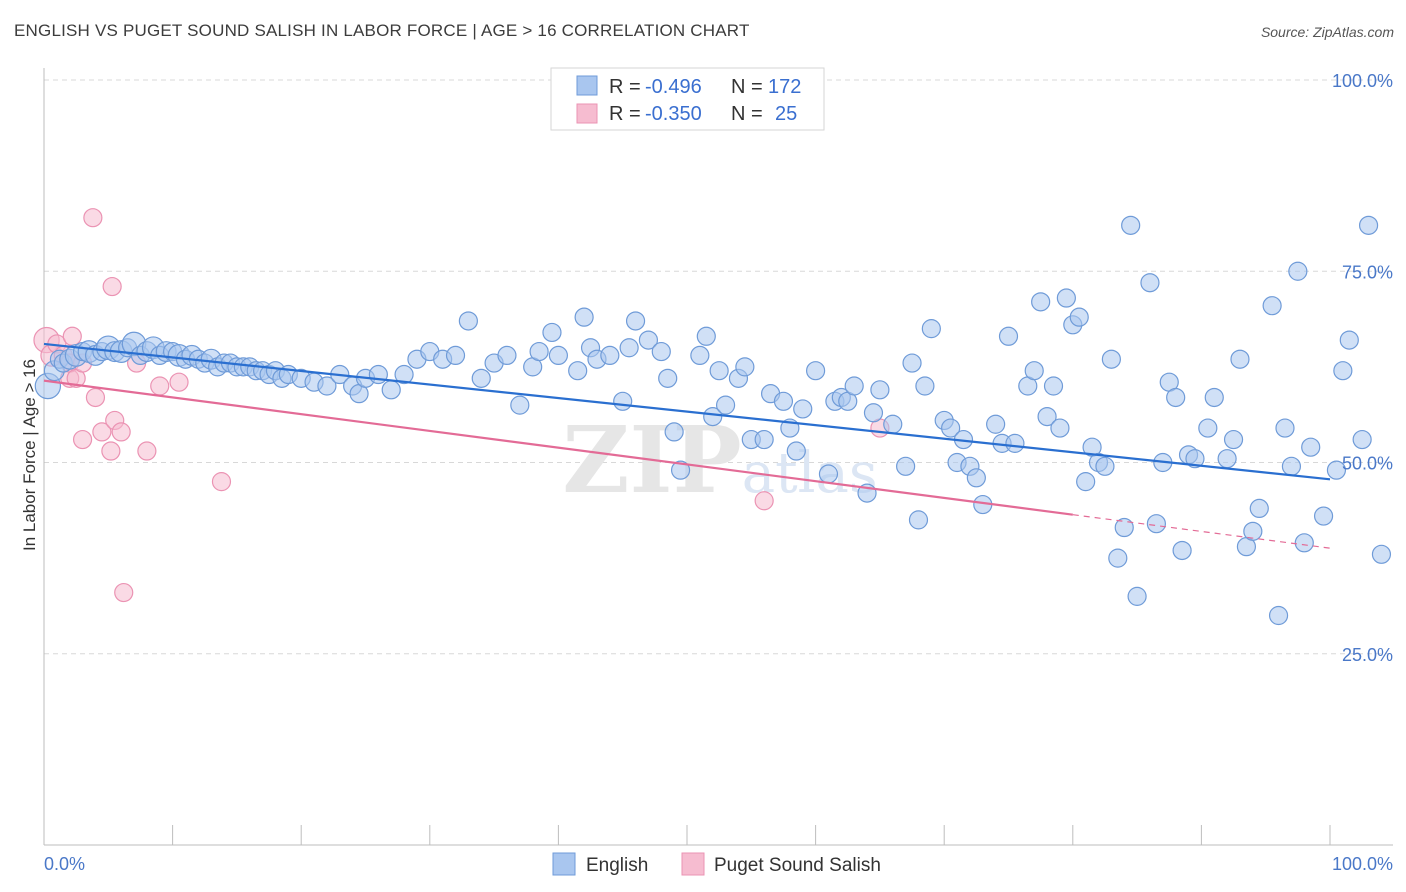 The height and width of the screenshot is (892, 1406). I want to click on legend-r-value-salish: -0.350, so click(673, 114).